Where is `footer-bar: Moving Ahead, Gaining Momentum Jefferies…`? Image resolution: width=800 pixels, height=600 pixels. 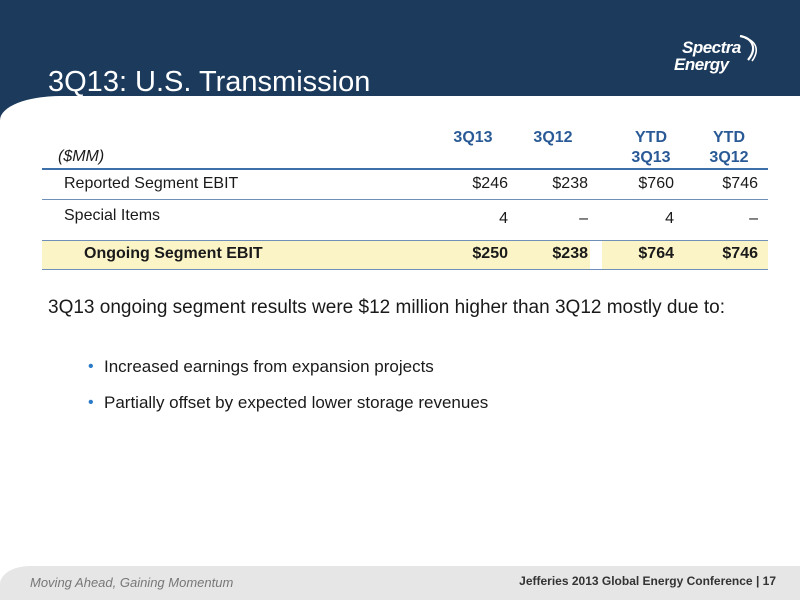
footer-bar: Moving Ahead, Gaining Momentum Jefferies… is located at coordinates (400, 583).